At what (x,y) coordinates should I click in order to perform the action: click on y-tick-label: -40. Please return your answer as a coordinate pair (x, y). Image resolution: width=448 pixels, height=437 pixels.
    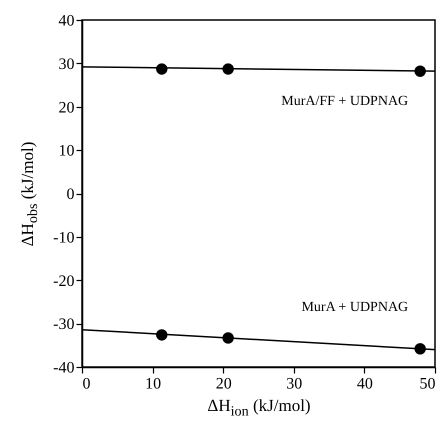
    Looking at the image, I should click on (63, 368).